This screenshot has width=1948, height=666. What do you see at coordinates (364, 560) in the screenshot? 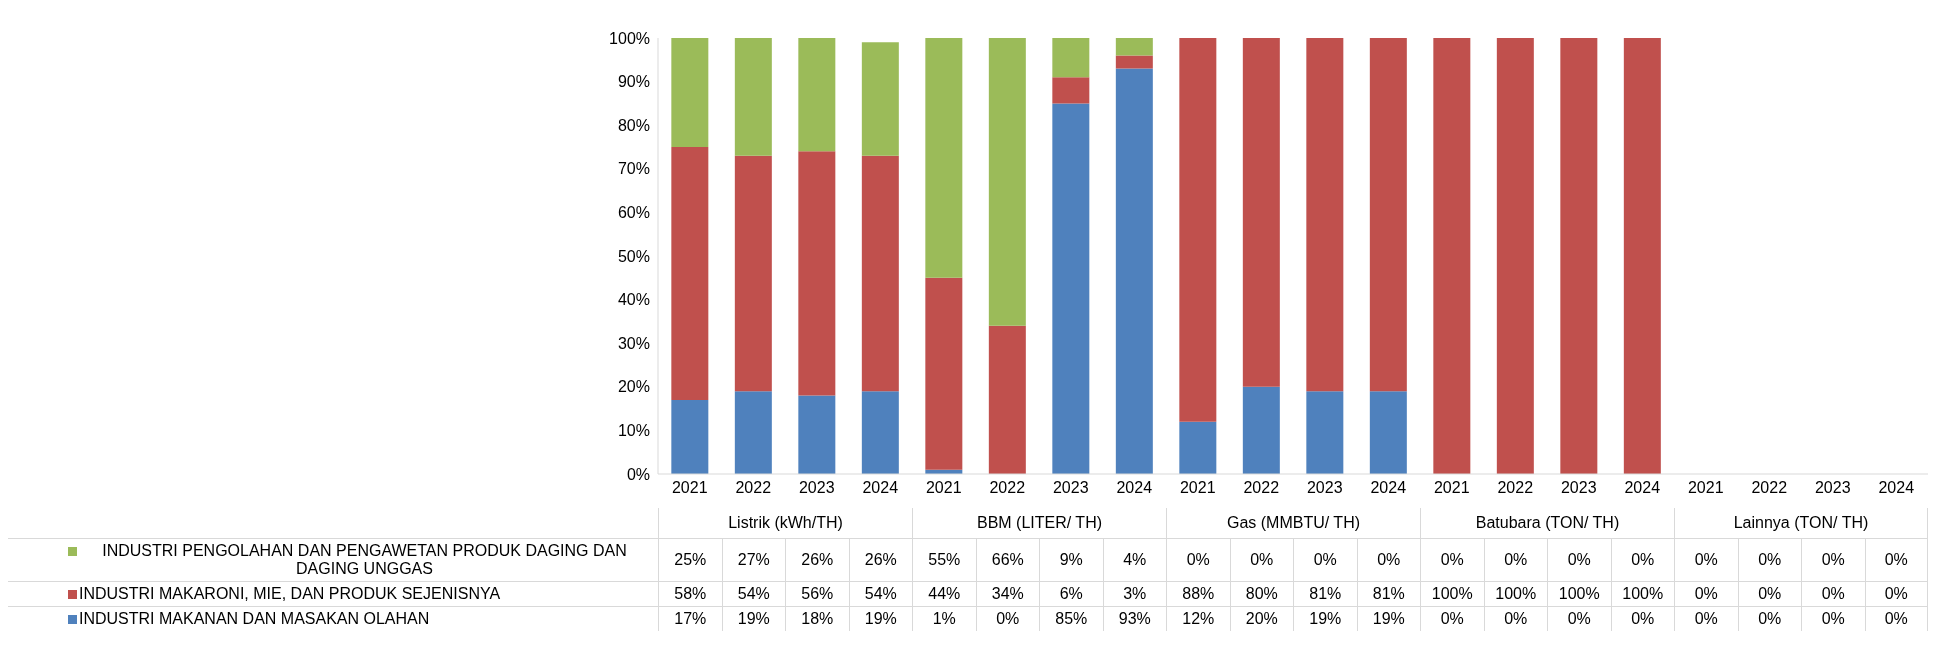
I see `legend-label: INDUSTRI PENGOLAHAN DAN PENGAWETAN PRODUK DAGING DAN DAGING UNGGAS` at bounding box center [364, 560].